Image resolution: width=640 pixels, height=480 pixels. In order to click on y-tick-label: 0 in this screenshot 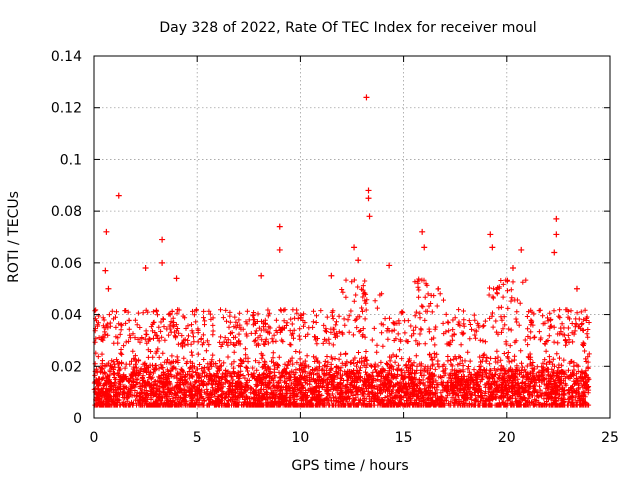, I will do `click(77, 419)`.